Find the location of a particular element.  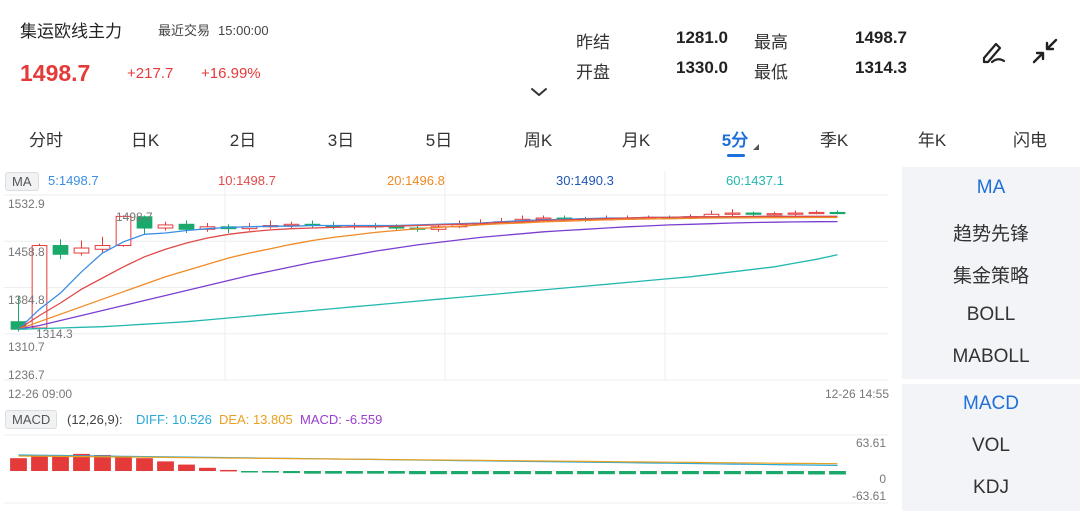

ma30-value: 30:1490.3 is located at coordinates (585, 180).